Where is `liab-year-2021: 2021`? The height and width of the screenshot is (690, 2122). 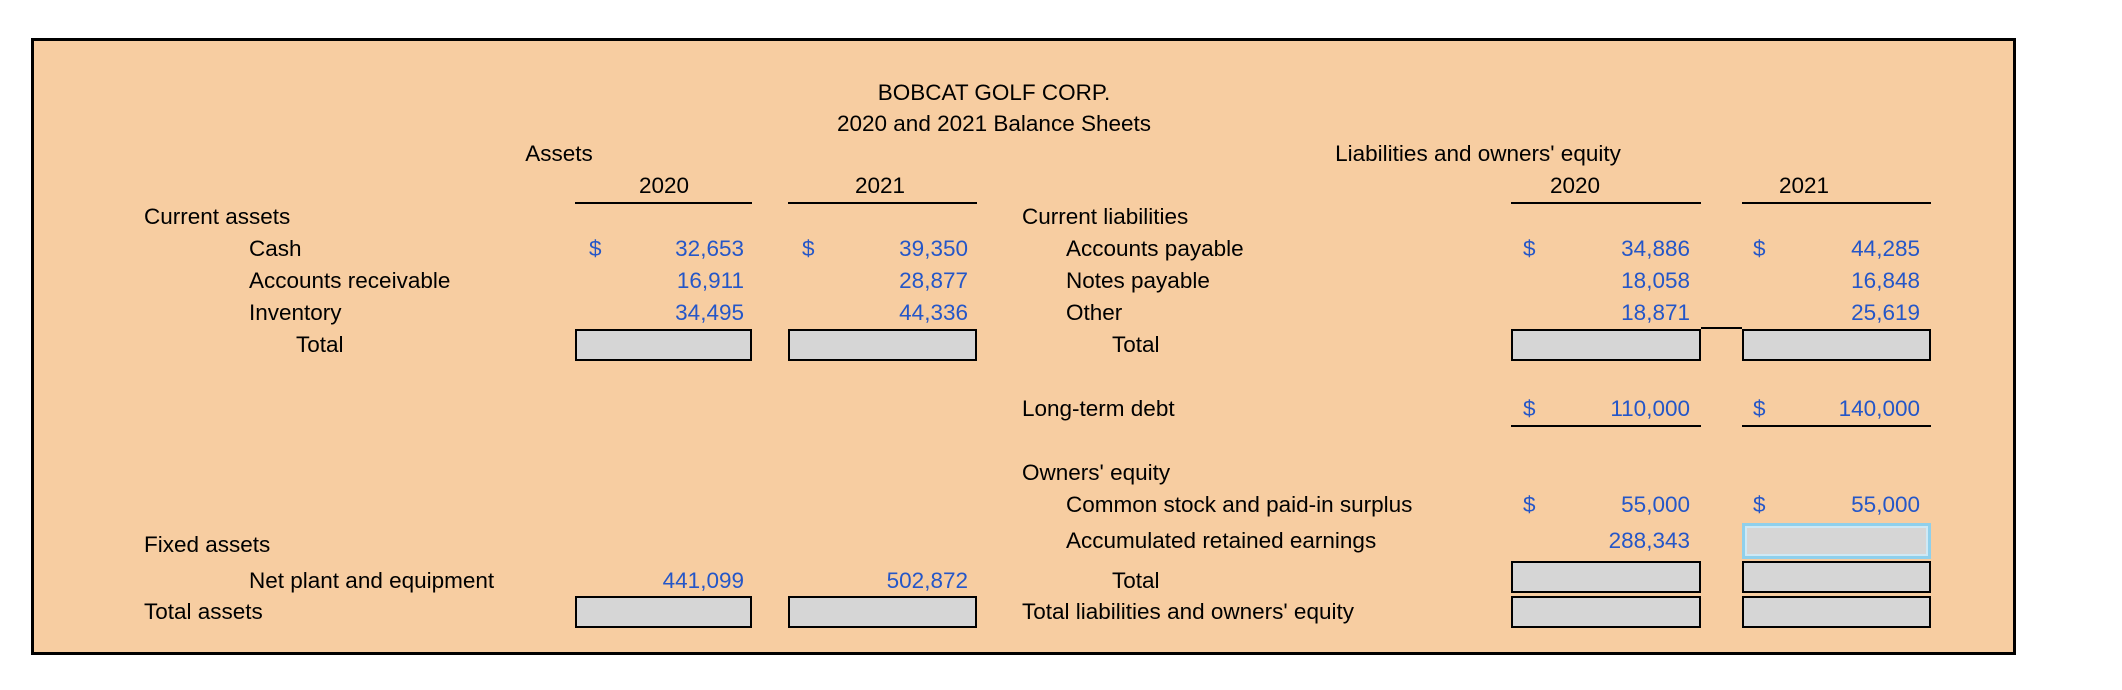
liab-year-2021: 2021 is located at coordinates (1804, 185).